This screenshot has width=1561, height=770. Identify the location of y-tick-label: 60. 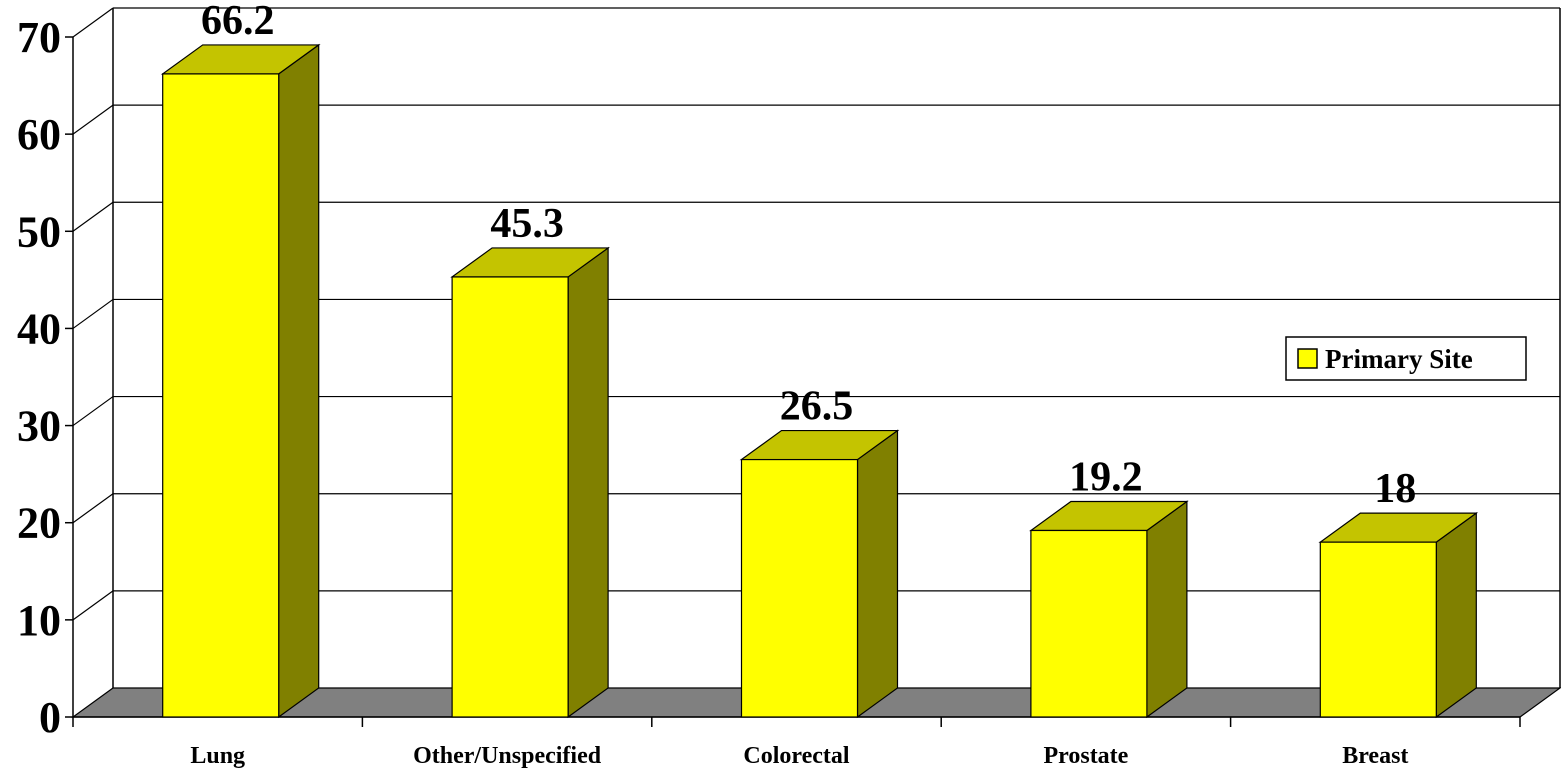
(39, 134).